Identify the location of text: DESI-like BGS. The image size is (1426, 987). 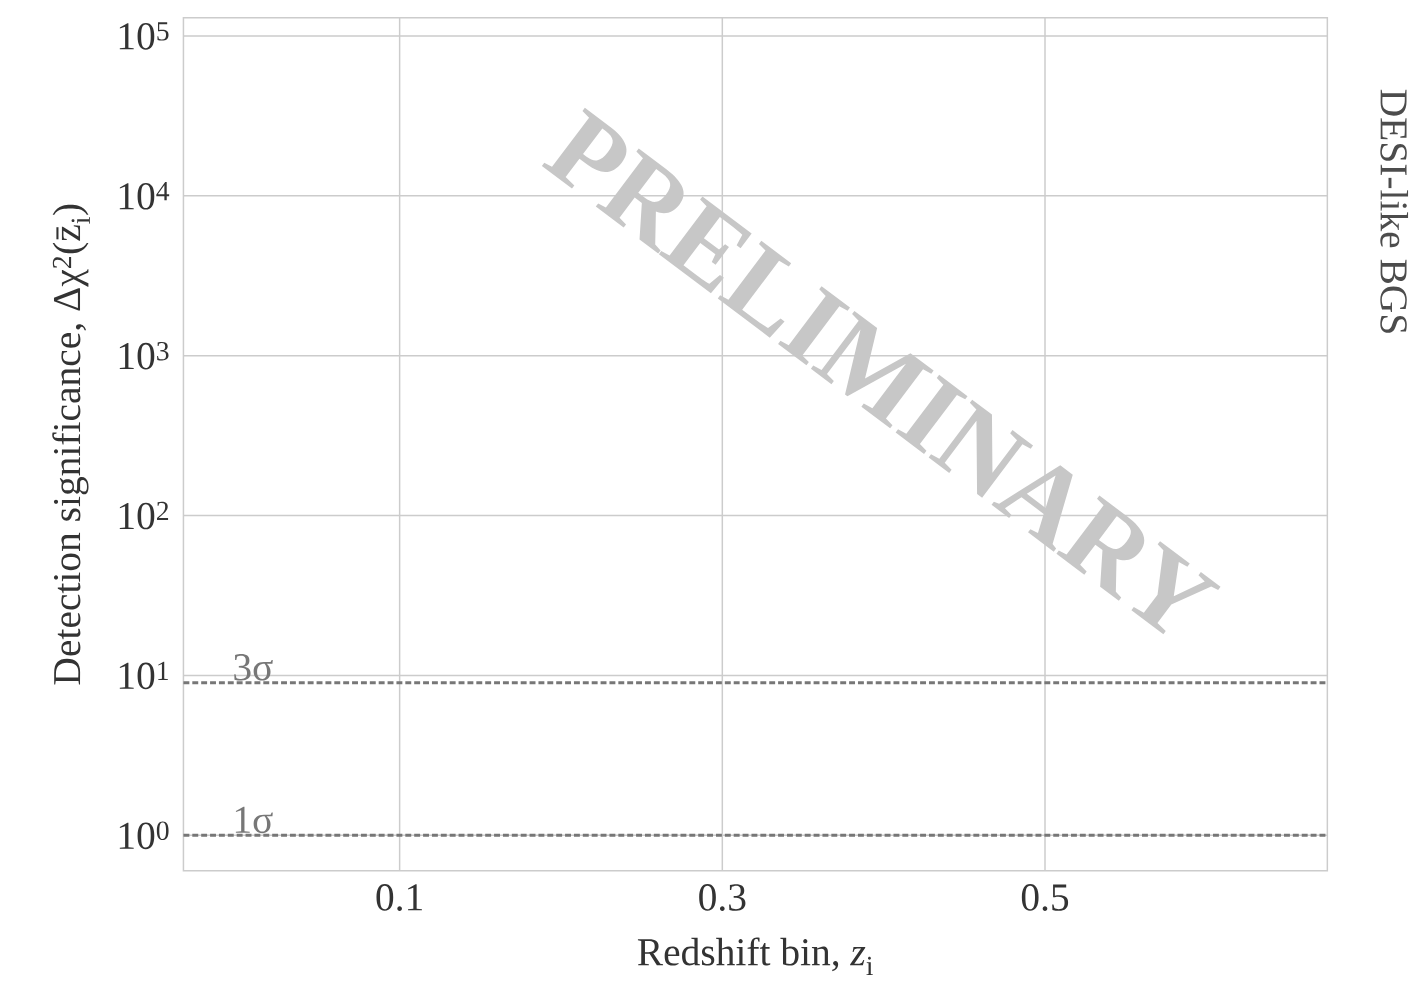
(1394, 211).